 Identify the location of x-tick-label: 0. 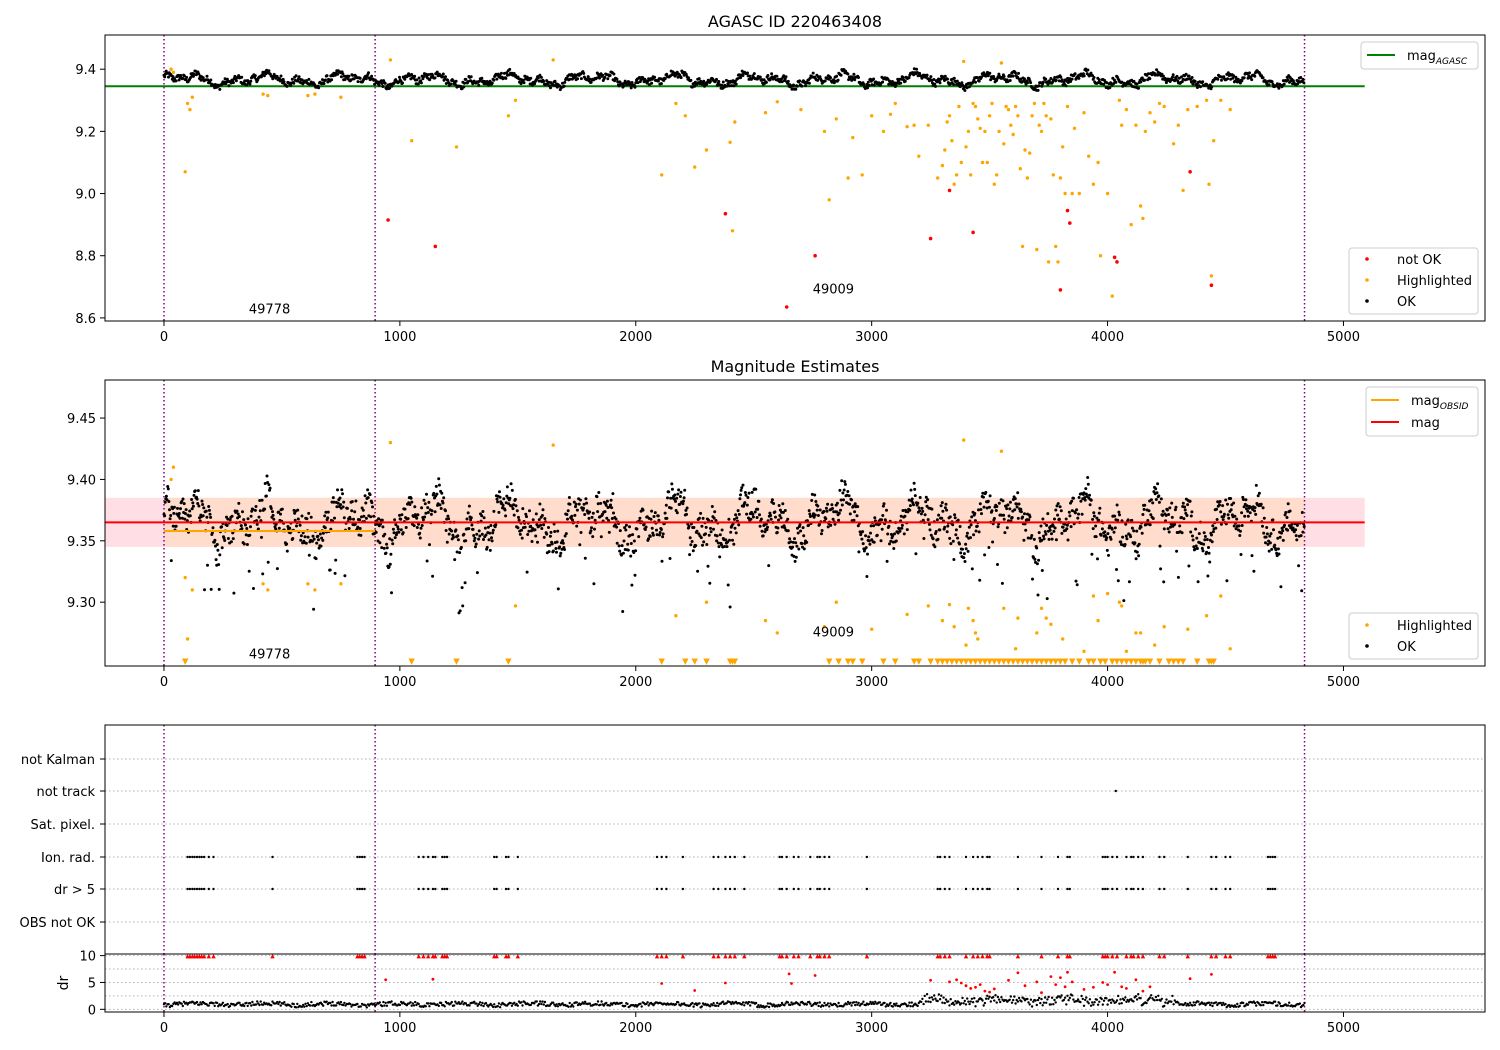
(164, 682).